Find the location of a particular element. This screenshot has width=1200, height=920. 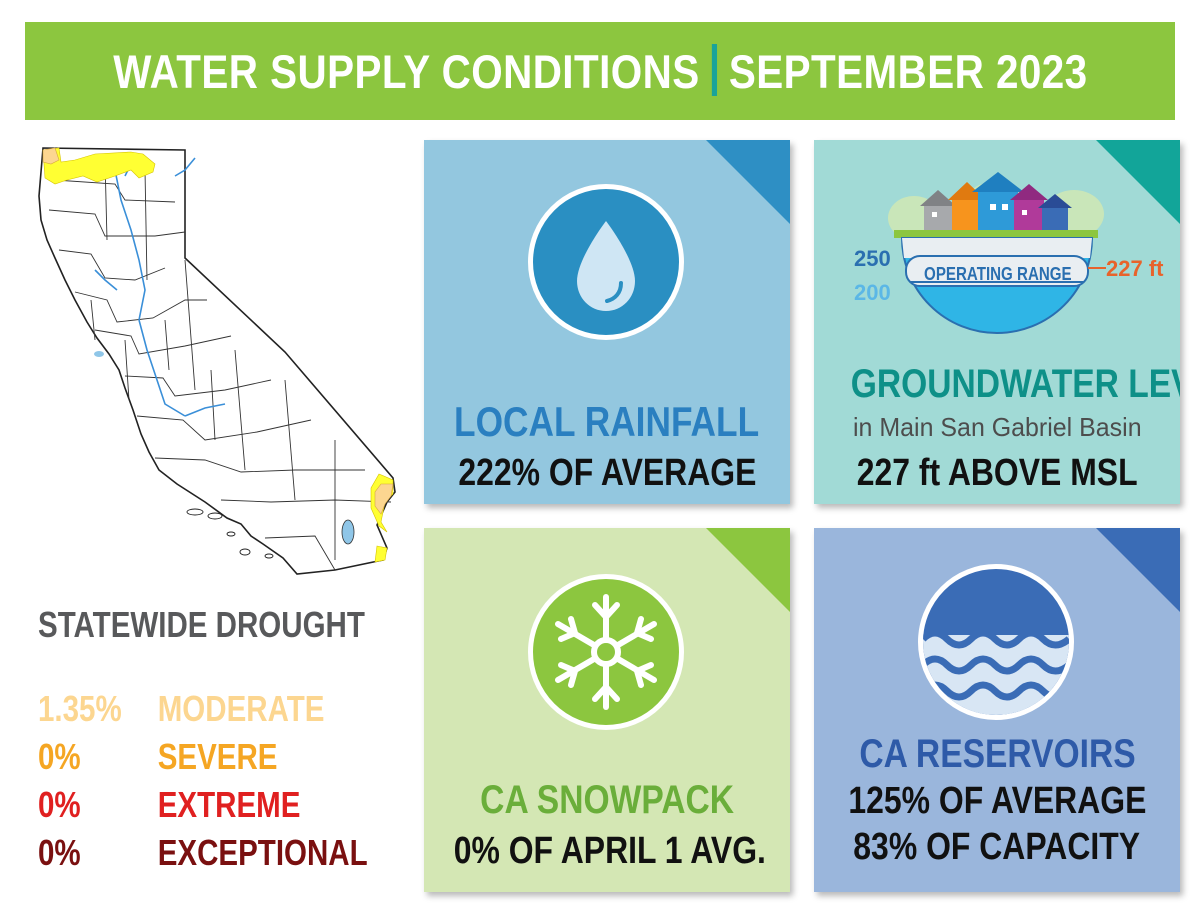

rainfall-value: 222% OF AVERAGE is located at coordinates (606, 473).